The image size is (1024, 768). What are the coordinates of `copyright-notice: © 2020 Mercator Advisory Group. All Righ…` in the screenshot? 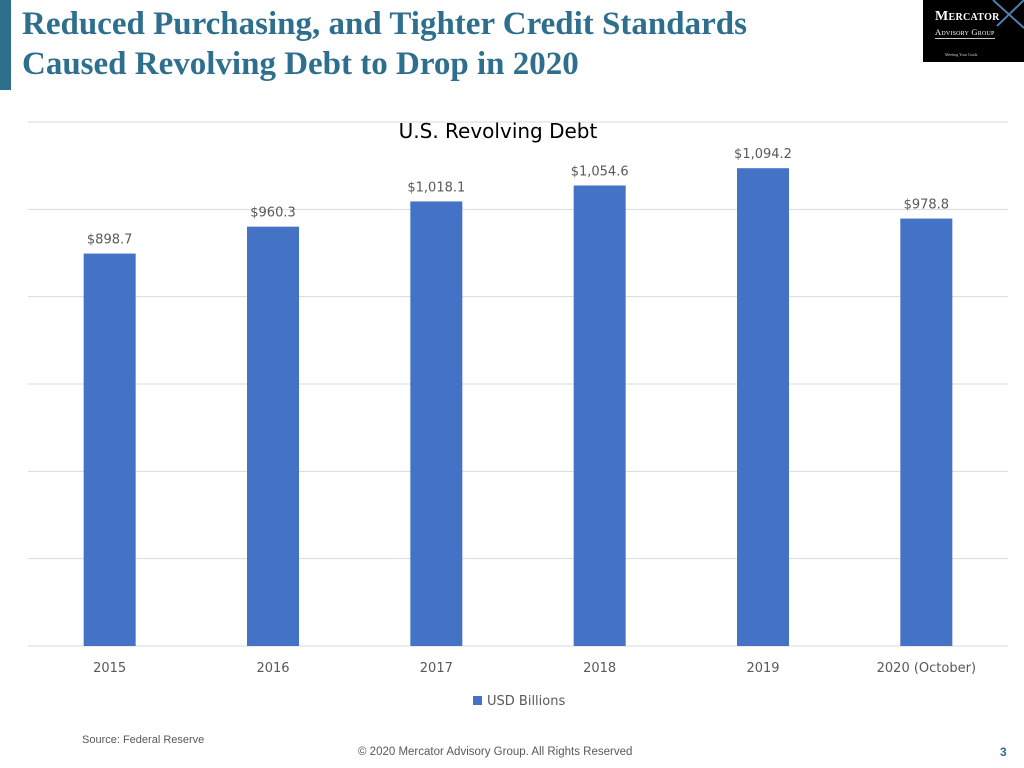 It's located at (495, 752).